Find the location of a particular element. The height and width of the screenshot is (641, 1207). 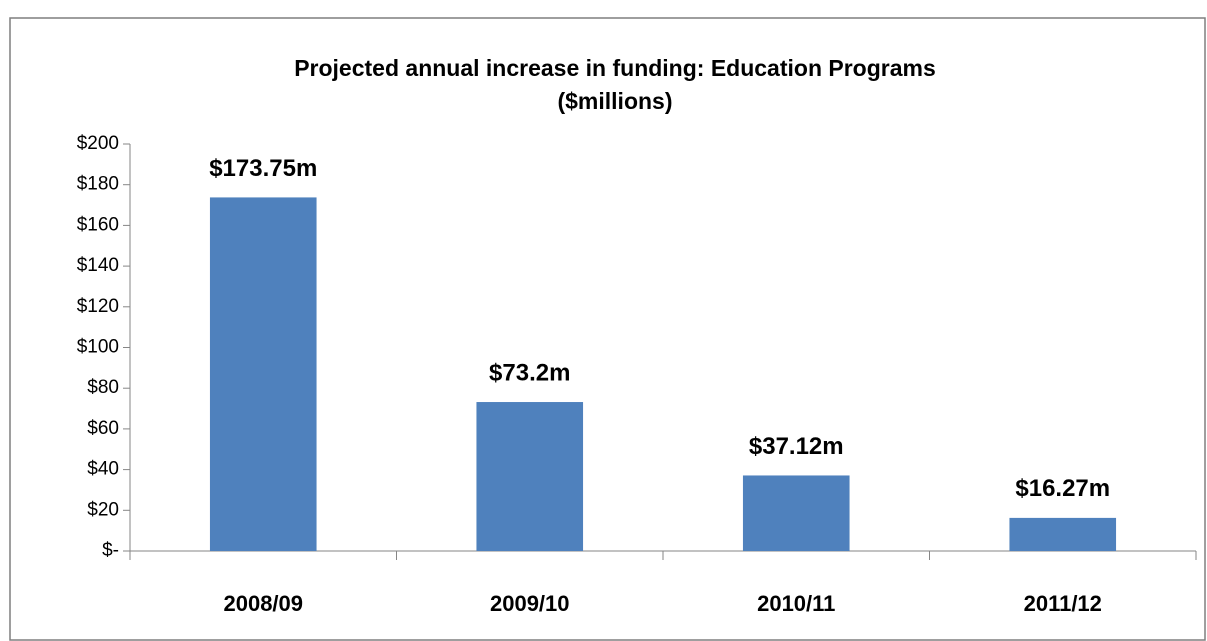

data-label: $16.27m is located at coordinates (1062, 488).